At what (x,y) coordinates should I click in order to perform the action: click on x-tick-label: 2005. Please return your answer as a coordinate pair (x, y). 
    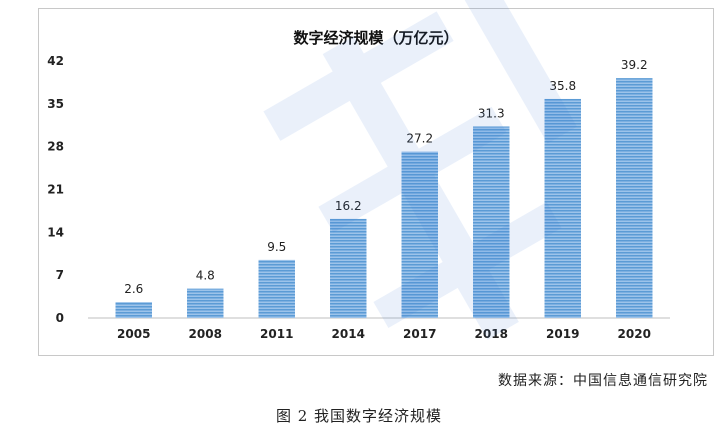
    Looking at the image, I should click on (133, 334).